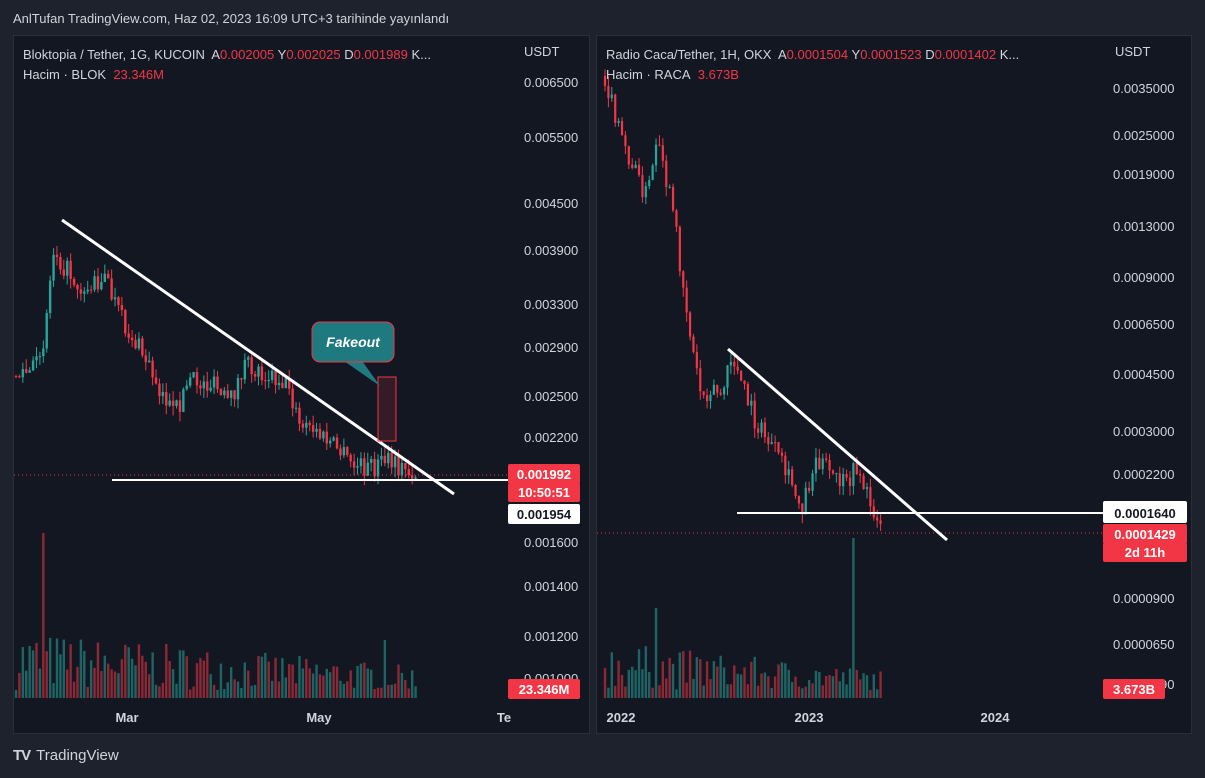 The image size is (1205, 778). Describe the element at coordinates (621, 717) in the screenshot. I see `x-tick-label: 2022` at that location.